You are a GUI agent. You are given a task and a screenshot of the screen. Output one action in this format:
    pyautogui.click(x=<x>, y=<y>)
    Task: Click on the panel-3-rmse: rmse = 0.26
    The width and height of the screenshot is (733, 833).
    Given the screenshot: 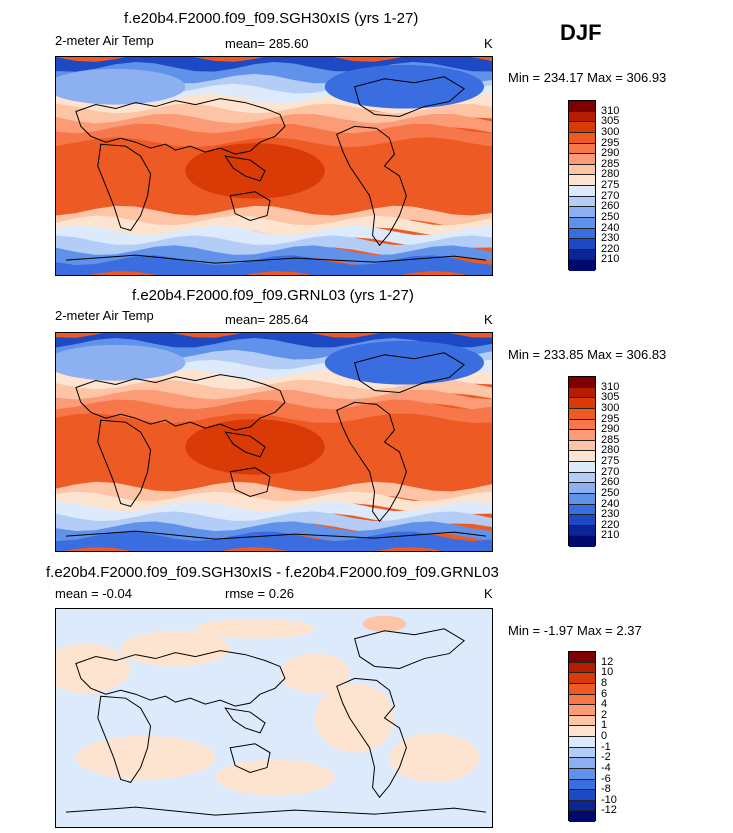 What is the action you would take?
    pyautogui.click(x=260, y=593)
    